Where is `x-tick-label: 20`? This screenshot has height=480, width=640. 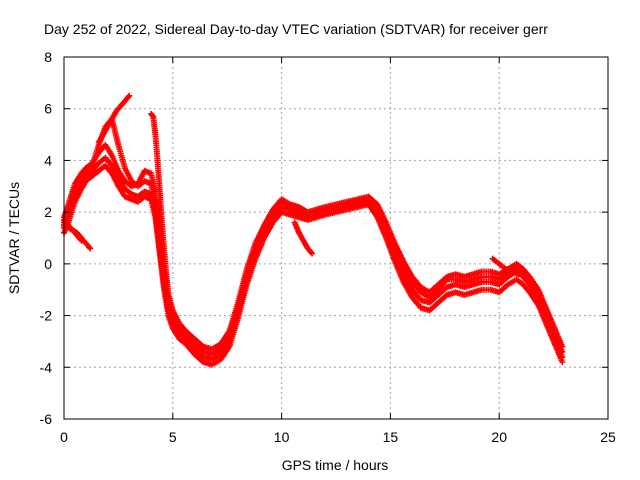 x-tick-label: 20 is located at coordinates (499, 437).